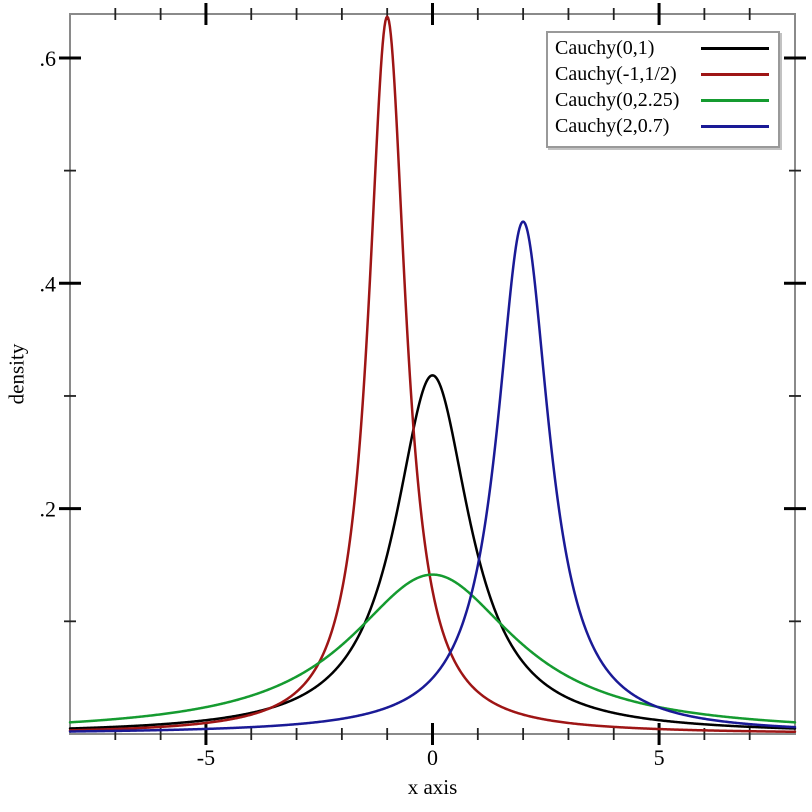  What do you see at coordinates (432, 757) in the screenshot?
I see `x-tick-label: 0` at bounding box center [432, 757].